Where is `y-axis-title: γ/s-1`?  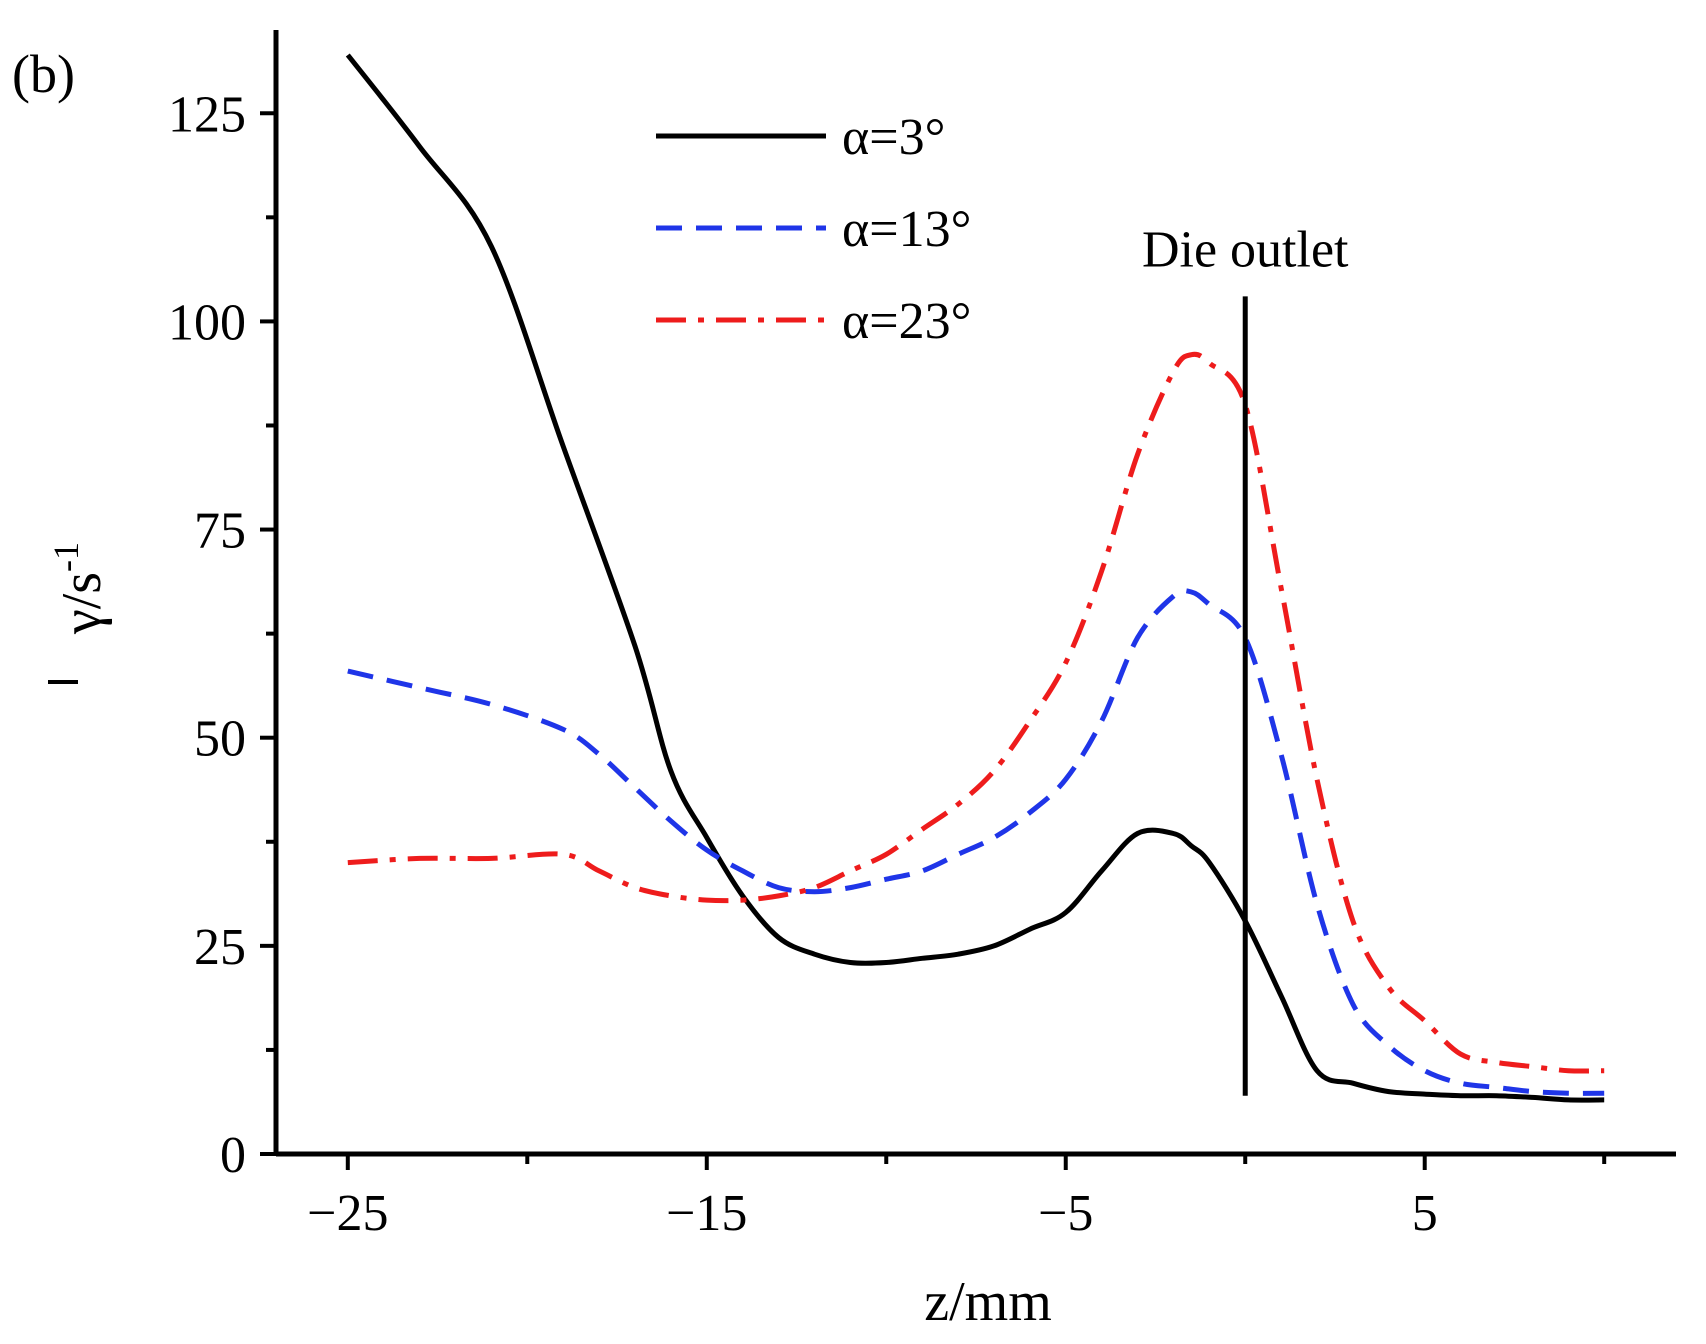 y-axis-title: γ/s-1 is located at coordinates (79, 613).